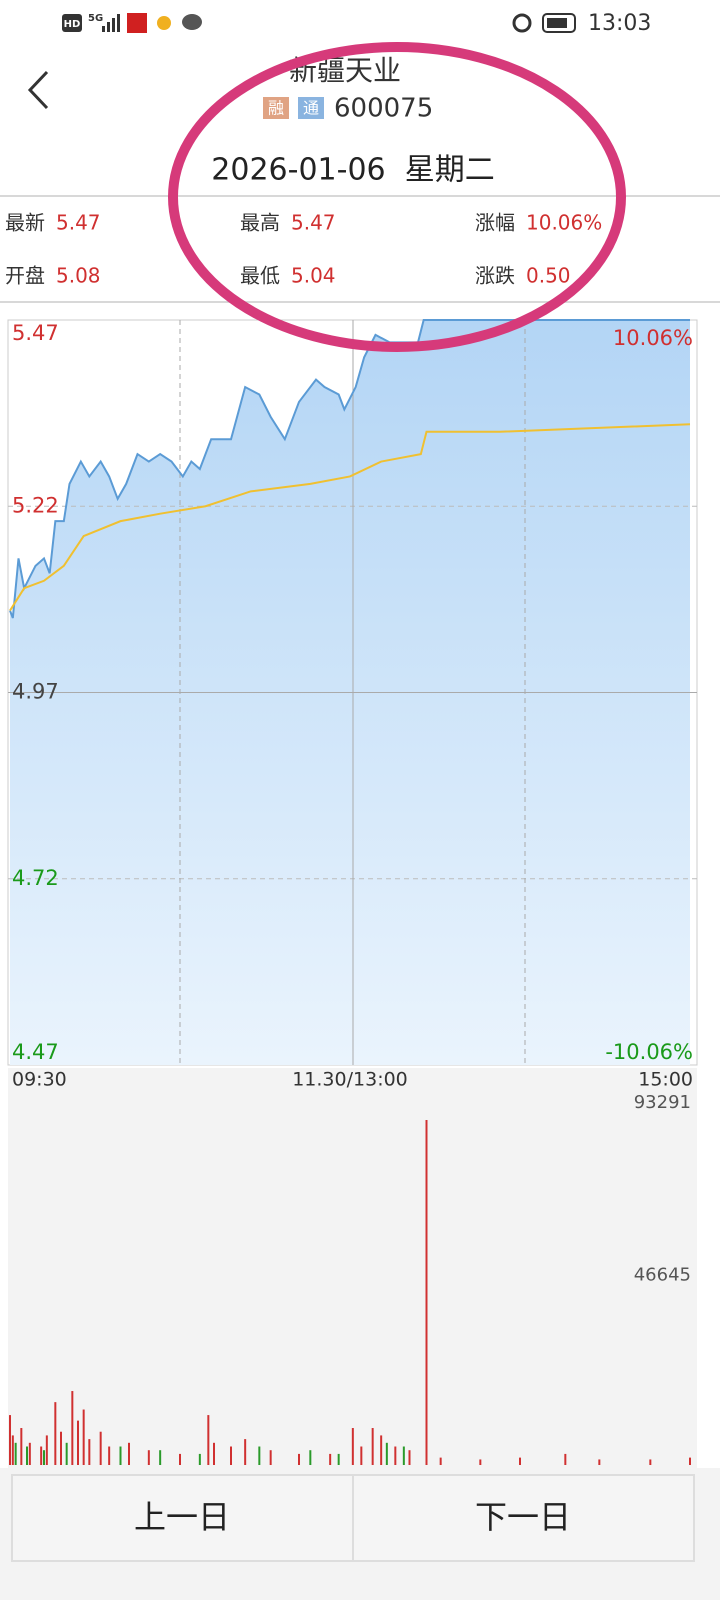  I want to click on pct-label: -10.06%, so click(649, 1052).